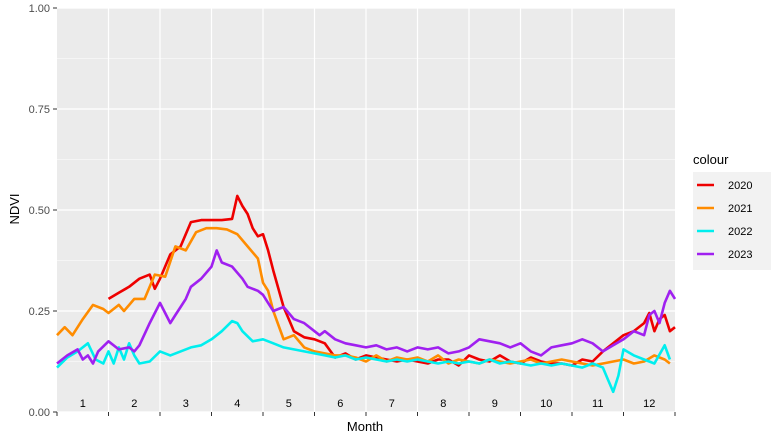 The image size is (773, 442). Describe the element at coordinates (546, 404) in the screenshot. I see `month-label: 10` at that location.